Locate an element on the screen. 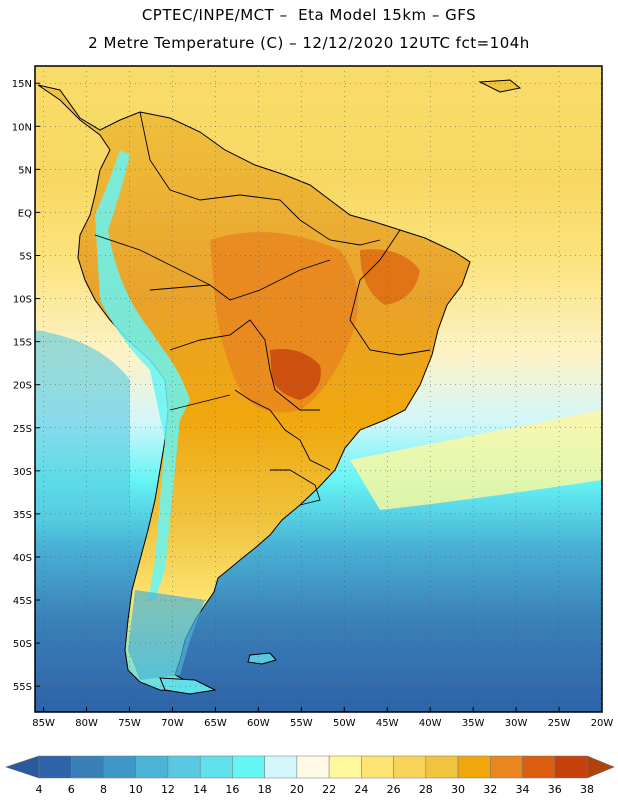  lat-tick-label: 20S is located at coordinates (22, 386).